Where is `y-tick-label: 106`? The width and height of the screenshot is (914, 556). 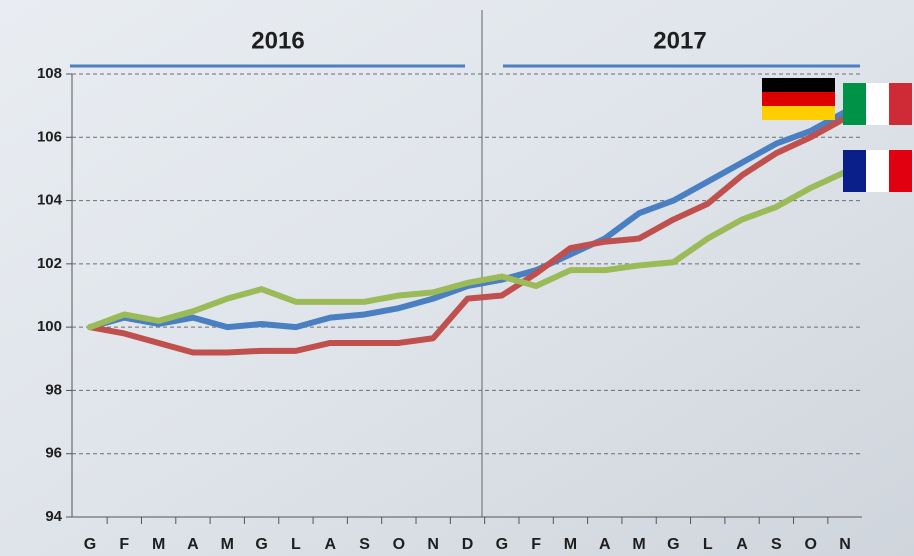
y-tick-label: 106 is located at coordinates (49, 136).